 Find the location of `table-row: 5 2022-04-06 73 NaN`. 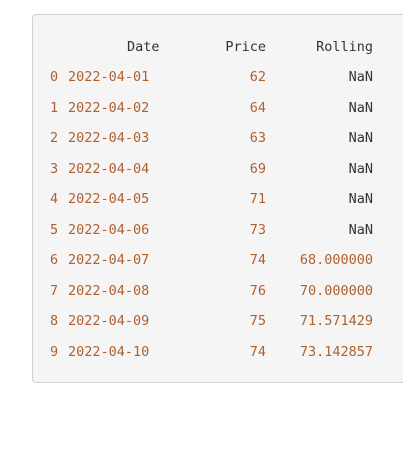

table-row: 5 2022-04-06 73 NaN is located at coordinates (218, 230).